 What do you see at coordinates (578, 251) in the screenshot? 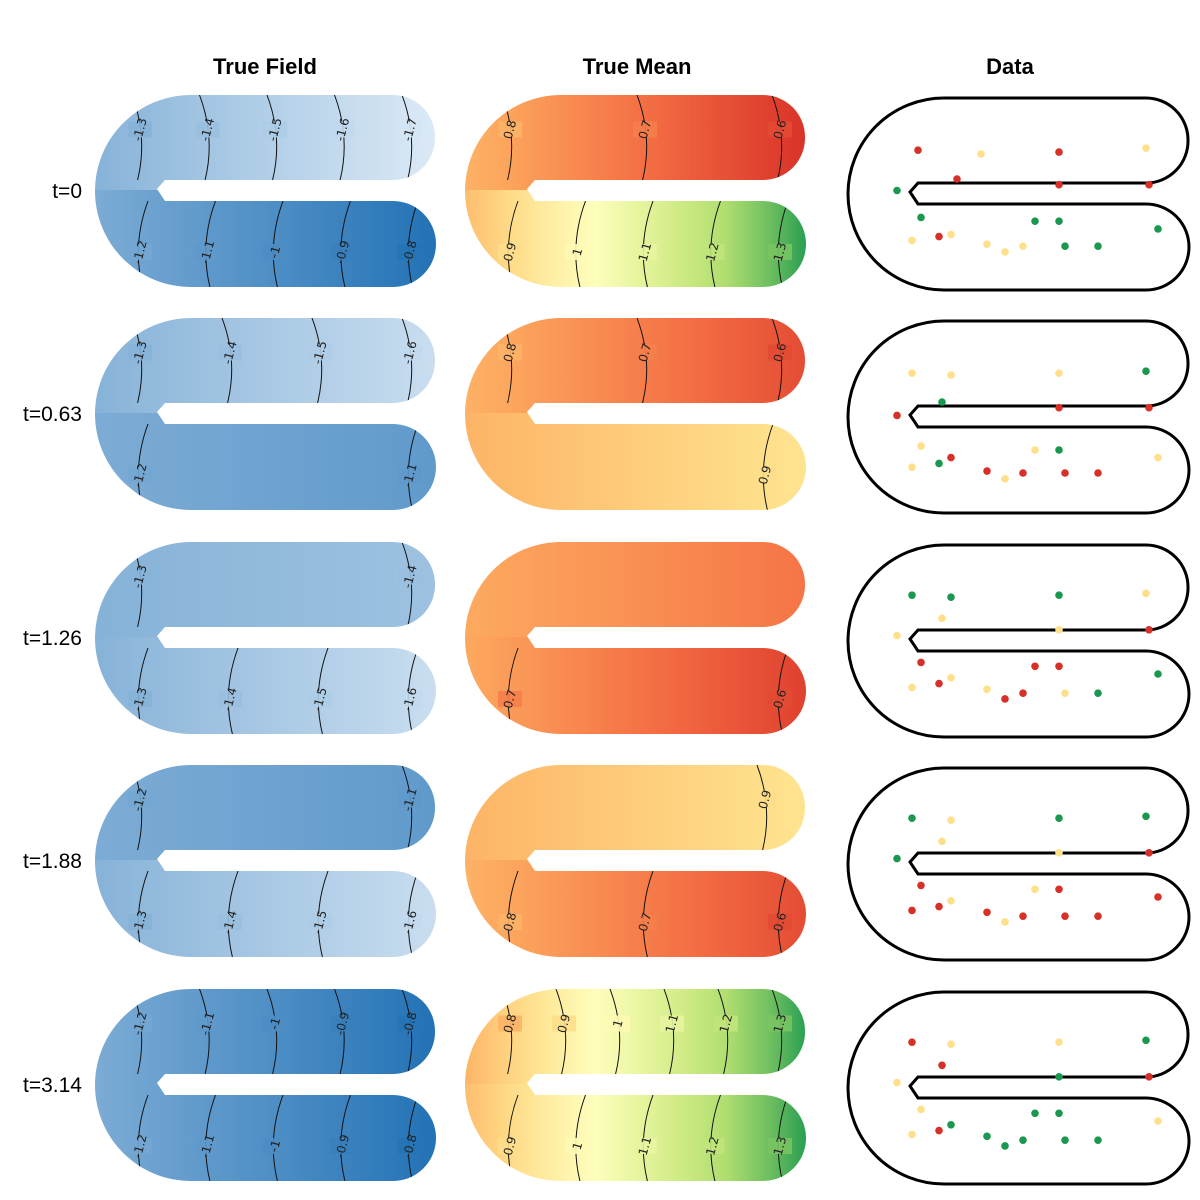
I see `mean-contour-label: 1` at bounding box center [578, 251].